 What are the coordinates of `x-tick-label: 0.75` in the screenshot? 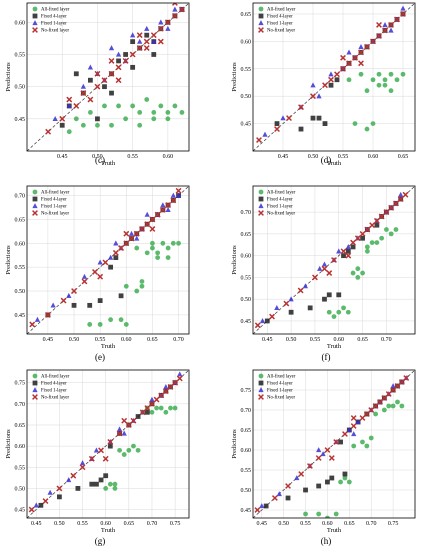 It's located at (393, 524).